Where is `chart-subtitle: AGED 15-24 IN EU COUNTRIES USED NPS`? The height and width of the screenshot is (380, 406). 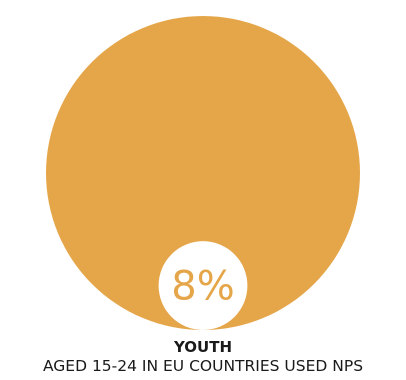 chart-subtitle: AGED 15-24 IN EU COUNTRIES USED NPS is located at coordinates (203, 366).